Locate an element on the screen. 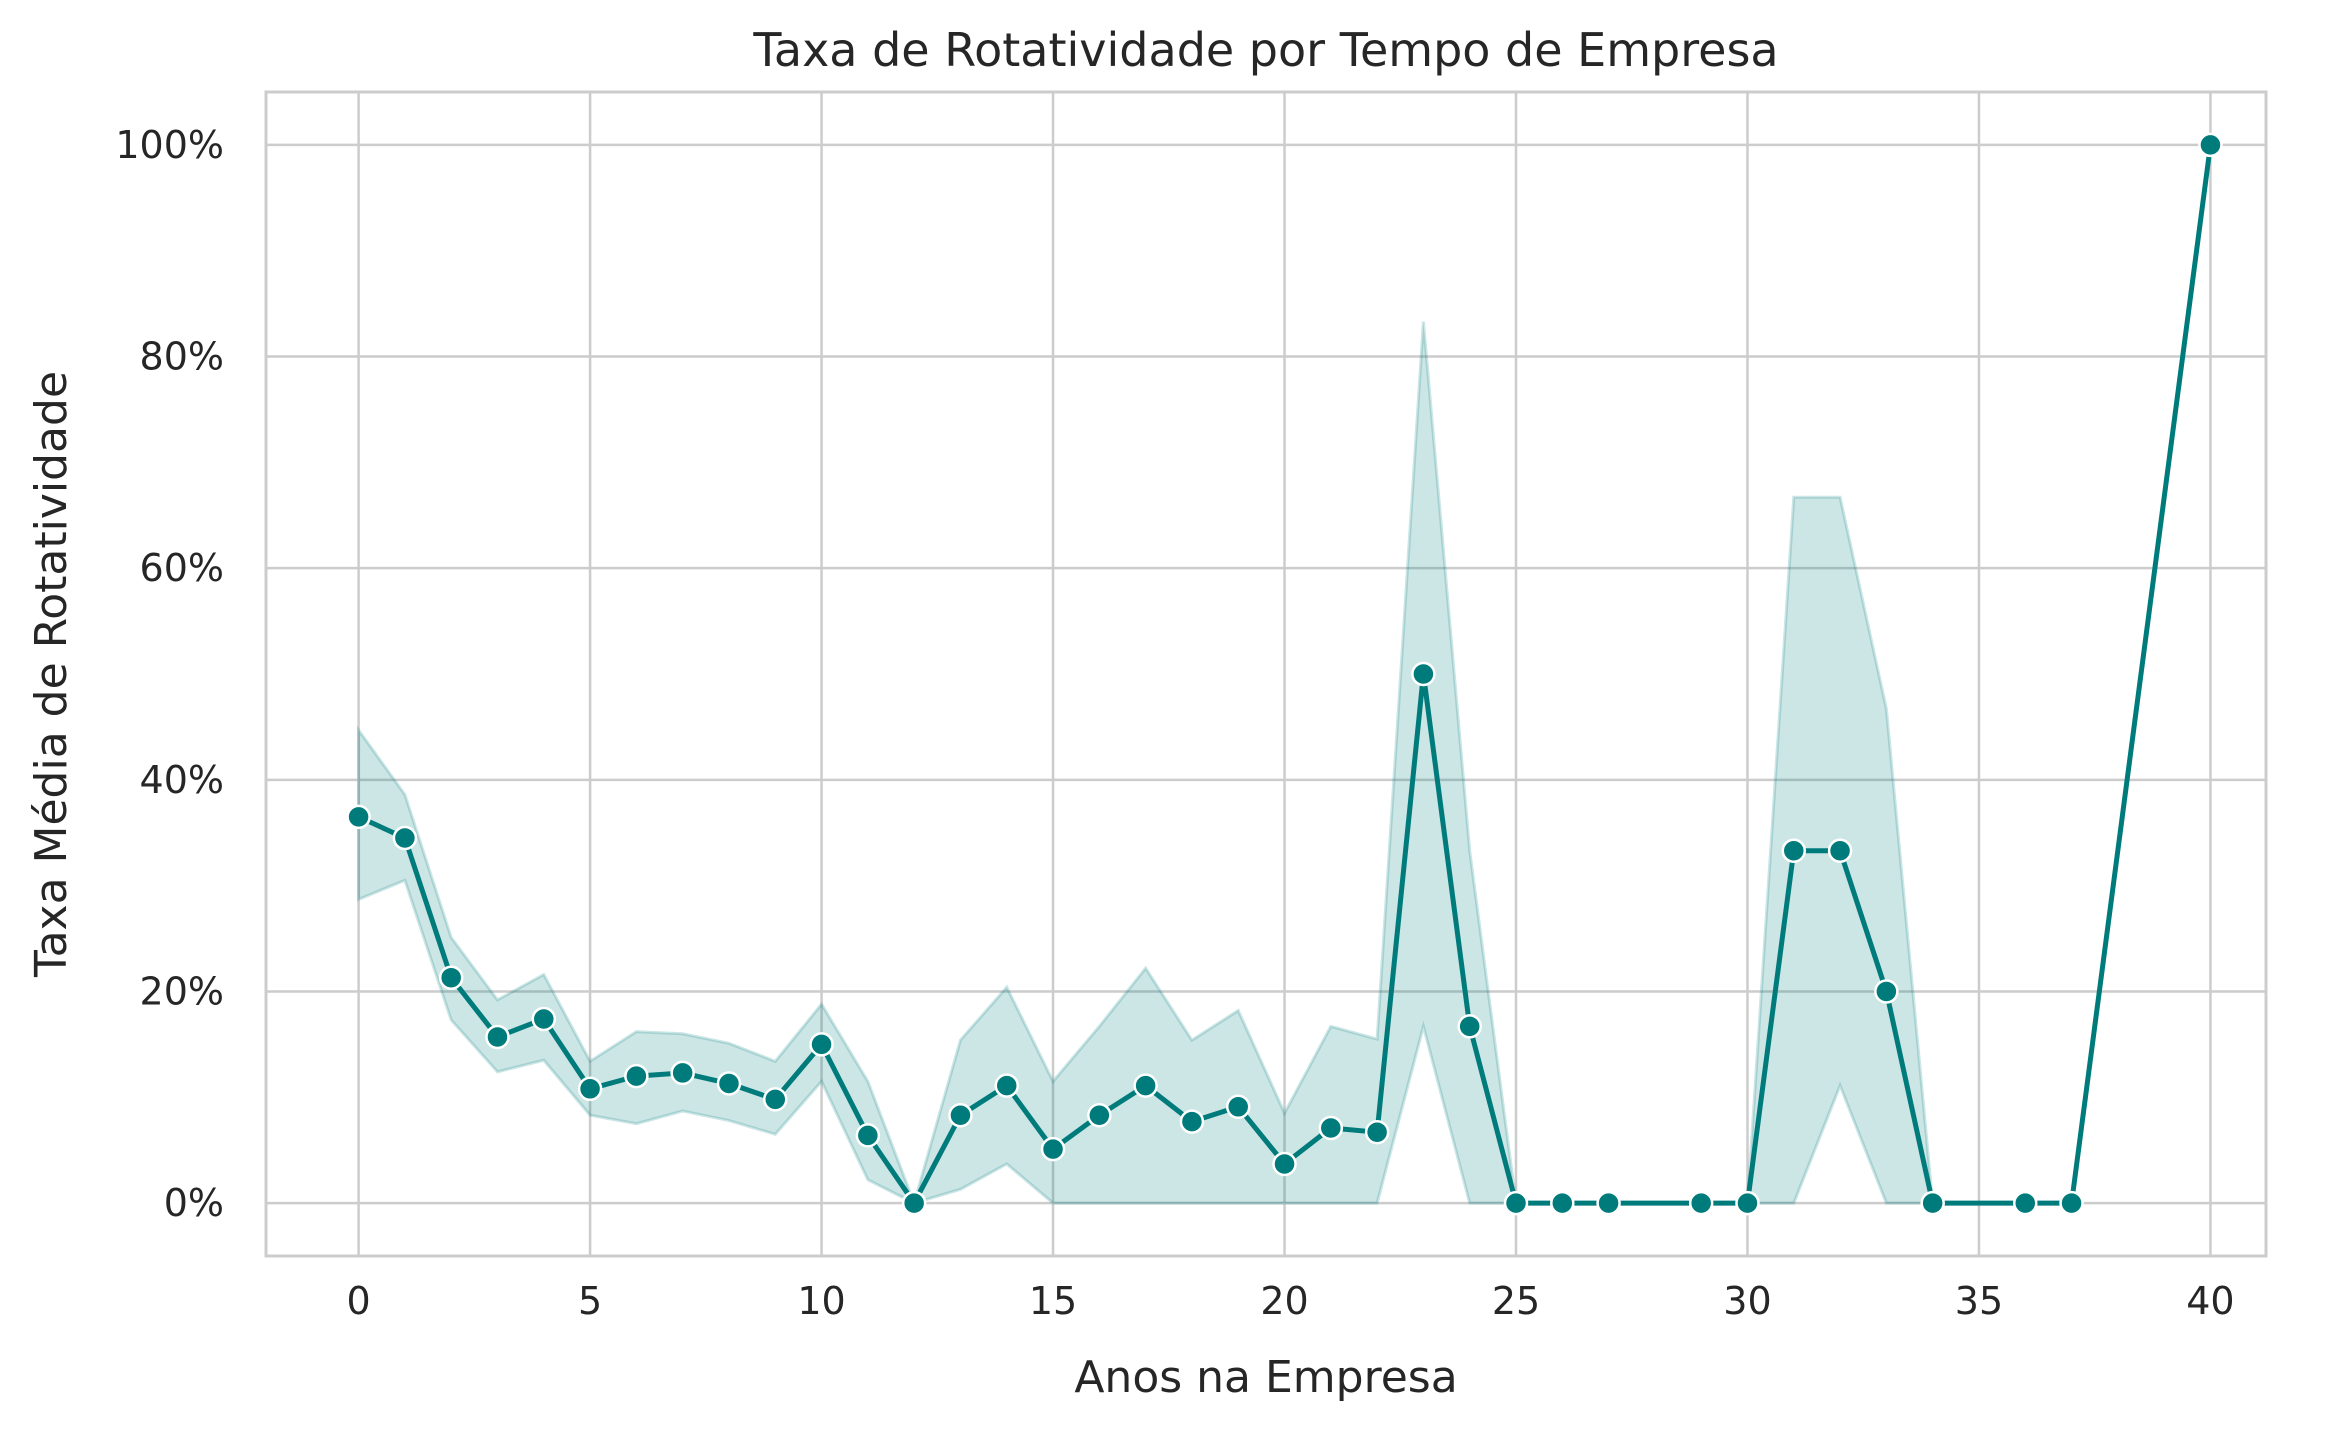 This screenshot has width=2336, height=1435. x-axis-ticks: 0 5 10 15 20 25 30 35 40 is located at coordinates (1290, 1301).